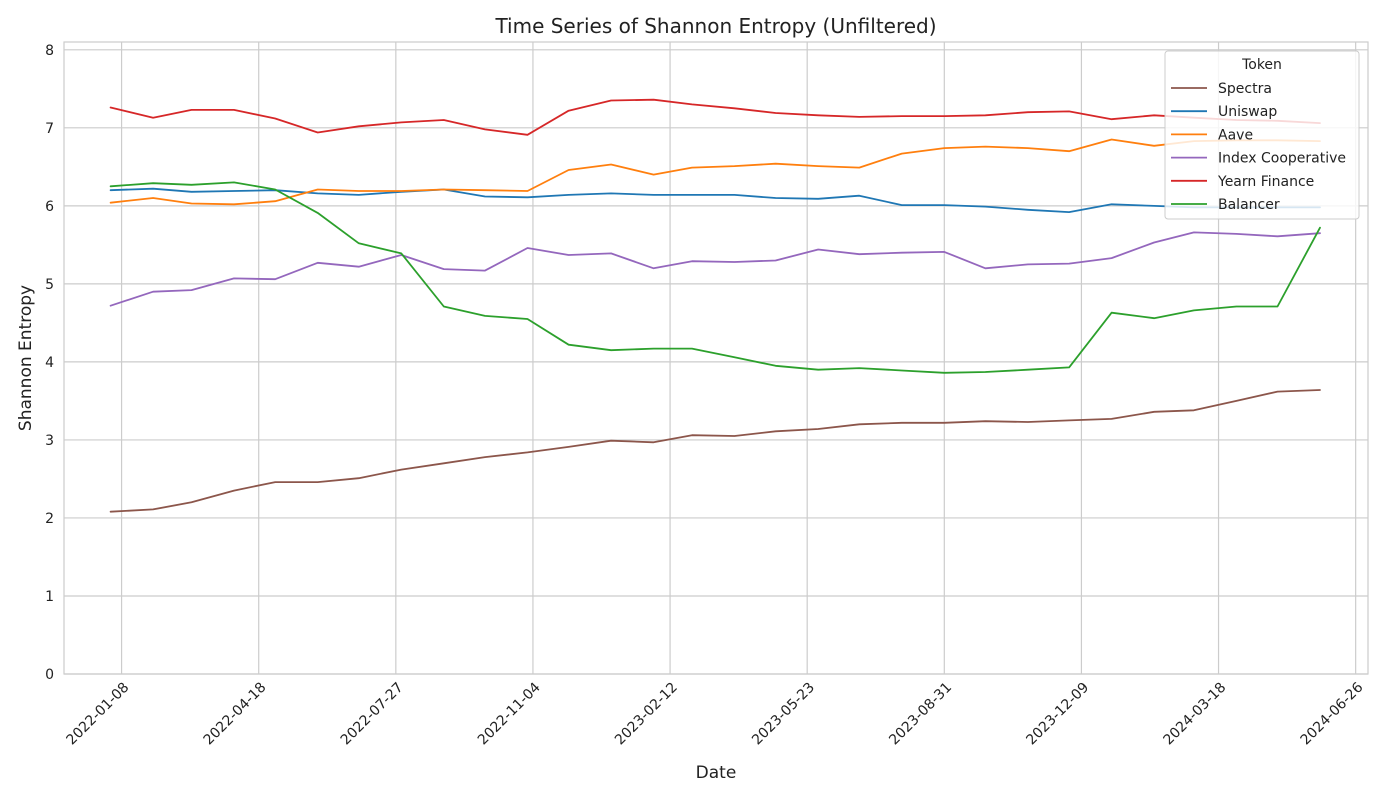  Describe the element at coordinates (716, 773) in the screenshot. I see `x-axis-label: Date` at that location.